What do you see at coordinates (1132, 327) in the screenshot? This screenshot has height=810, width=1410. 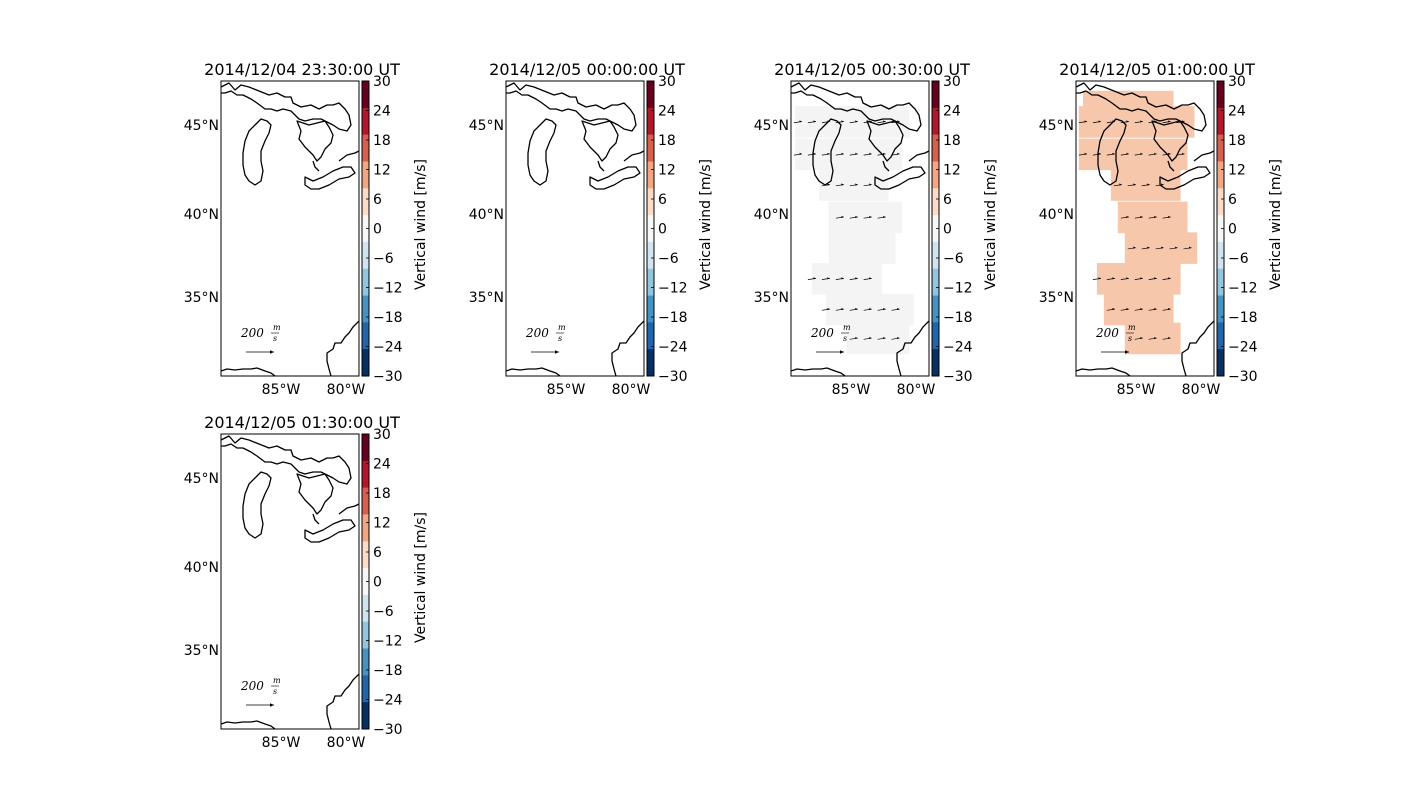 I see `reference-unit-numerator: m` at bounding box center [1132, 327].